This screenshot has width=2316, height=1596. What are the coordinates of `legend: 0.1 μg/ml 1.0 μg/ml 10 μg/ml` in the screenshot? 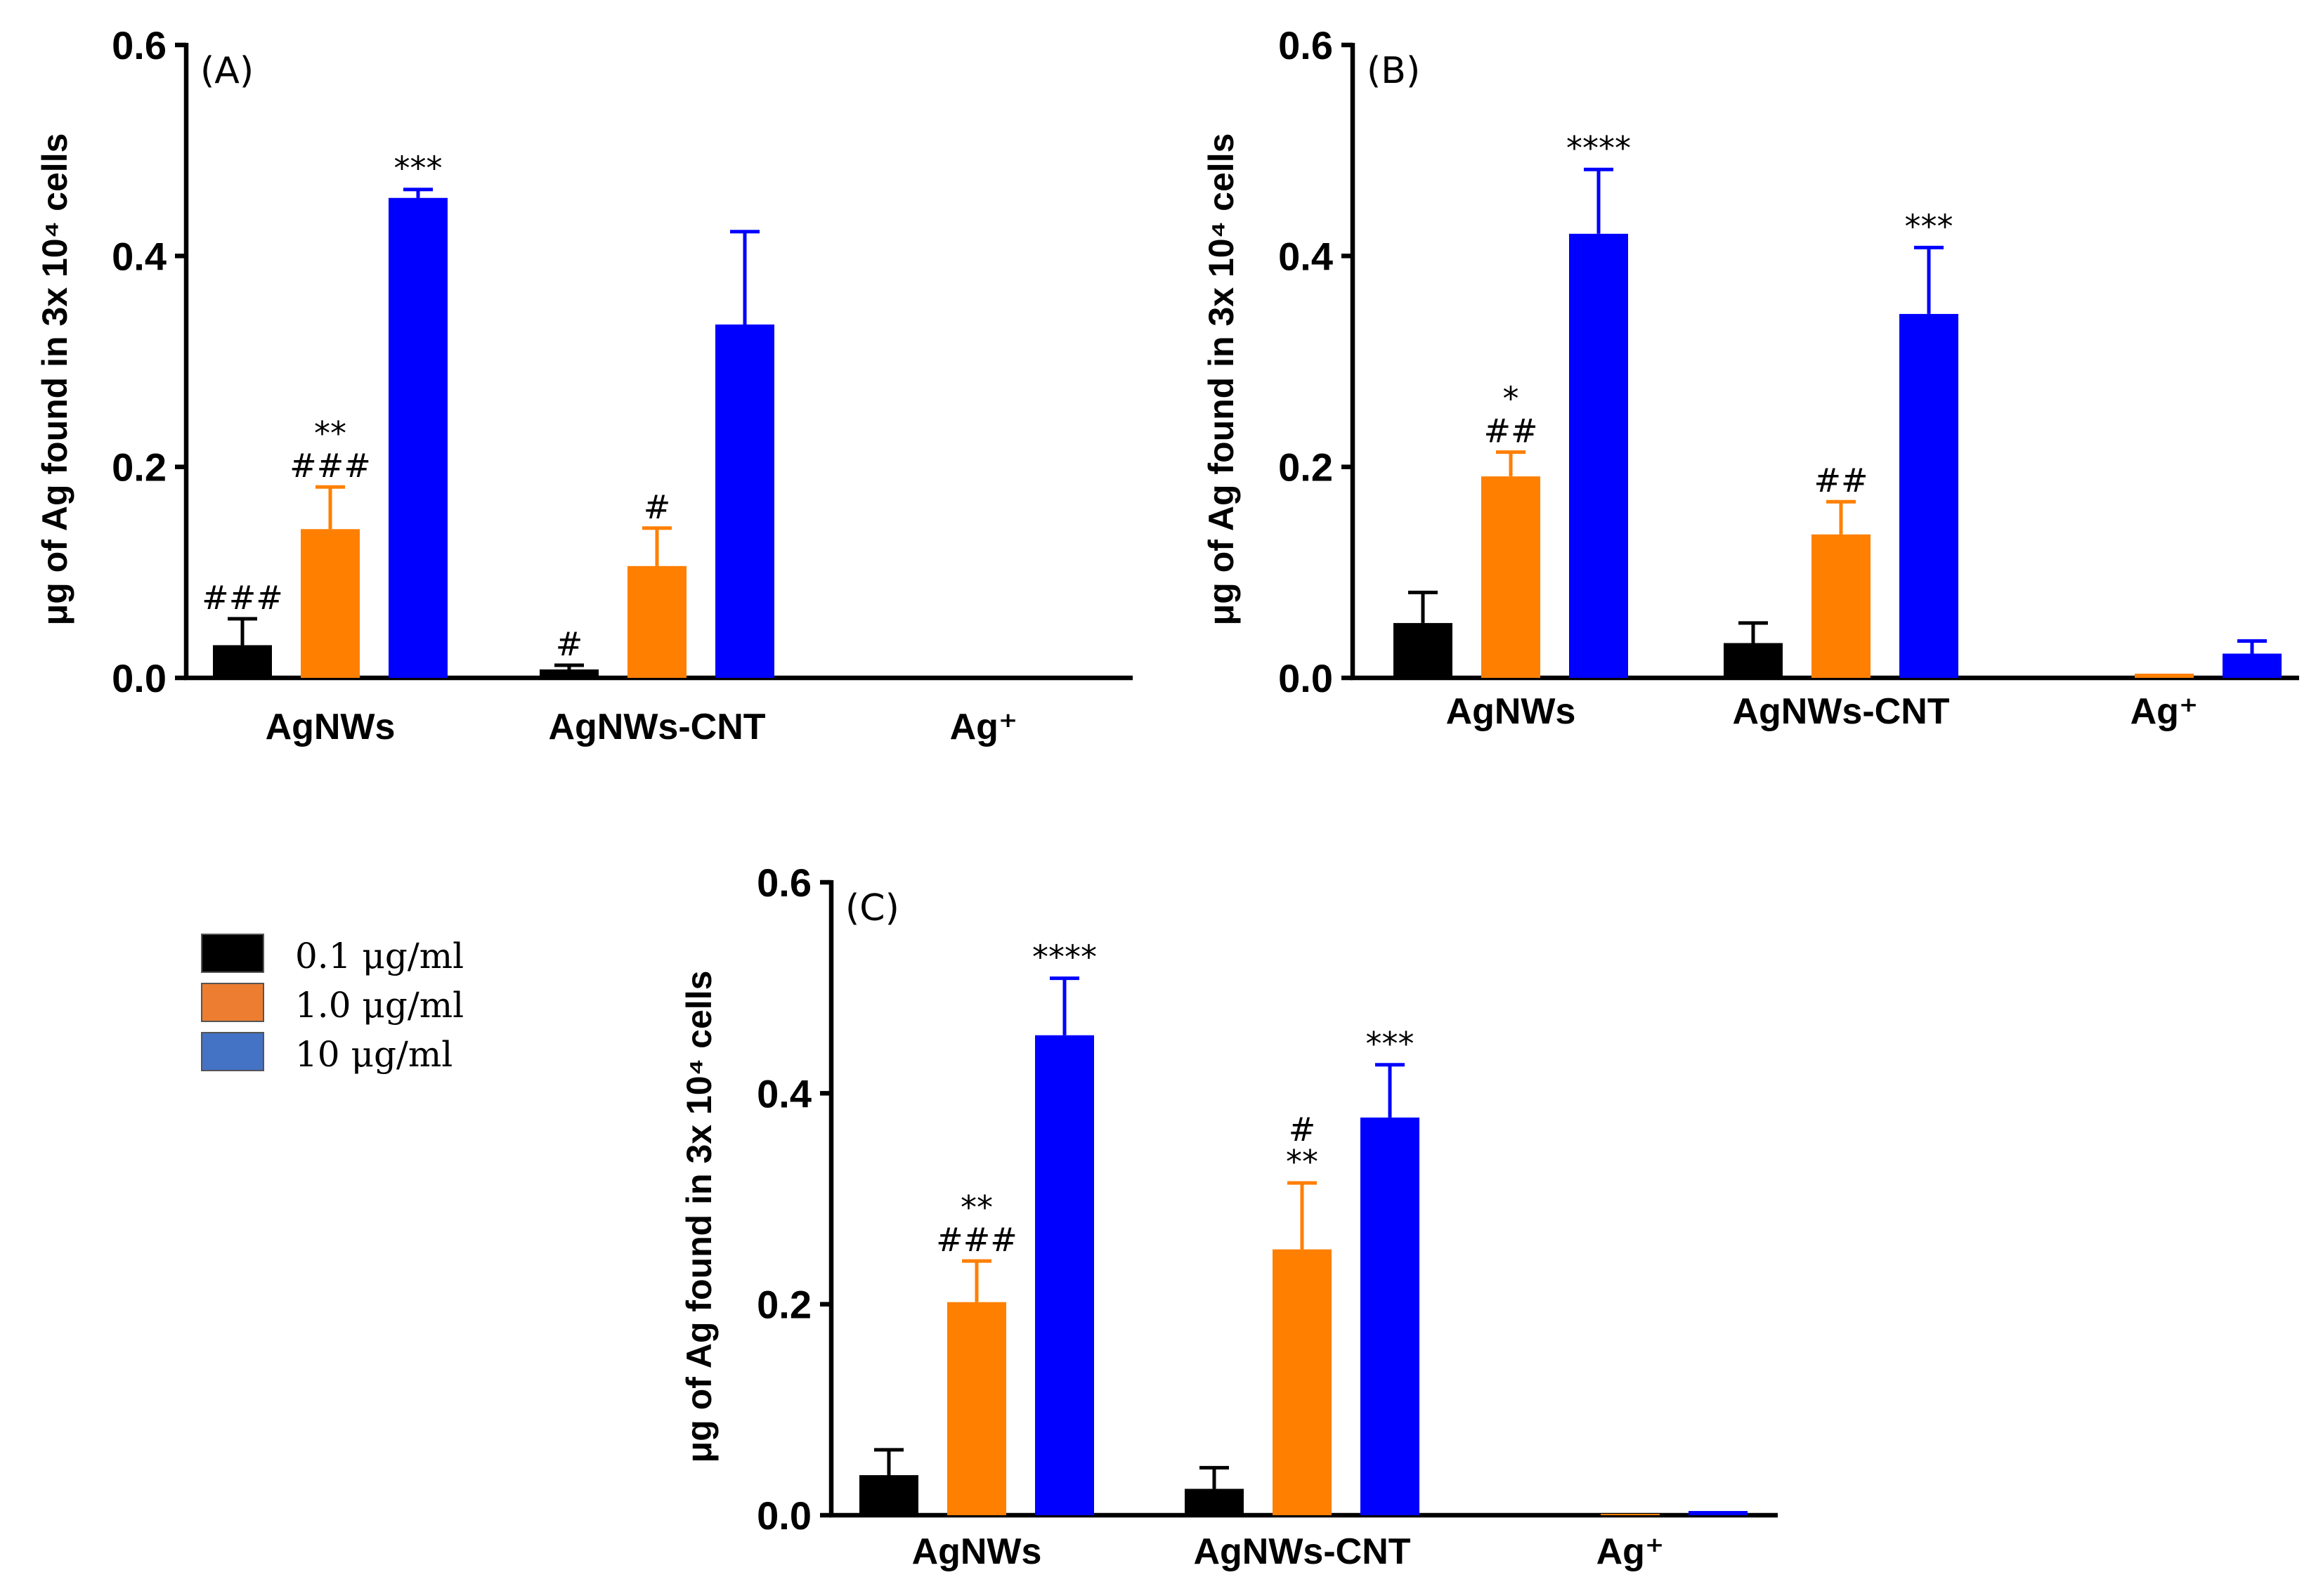 It's located at (332, 1004).